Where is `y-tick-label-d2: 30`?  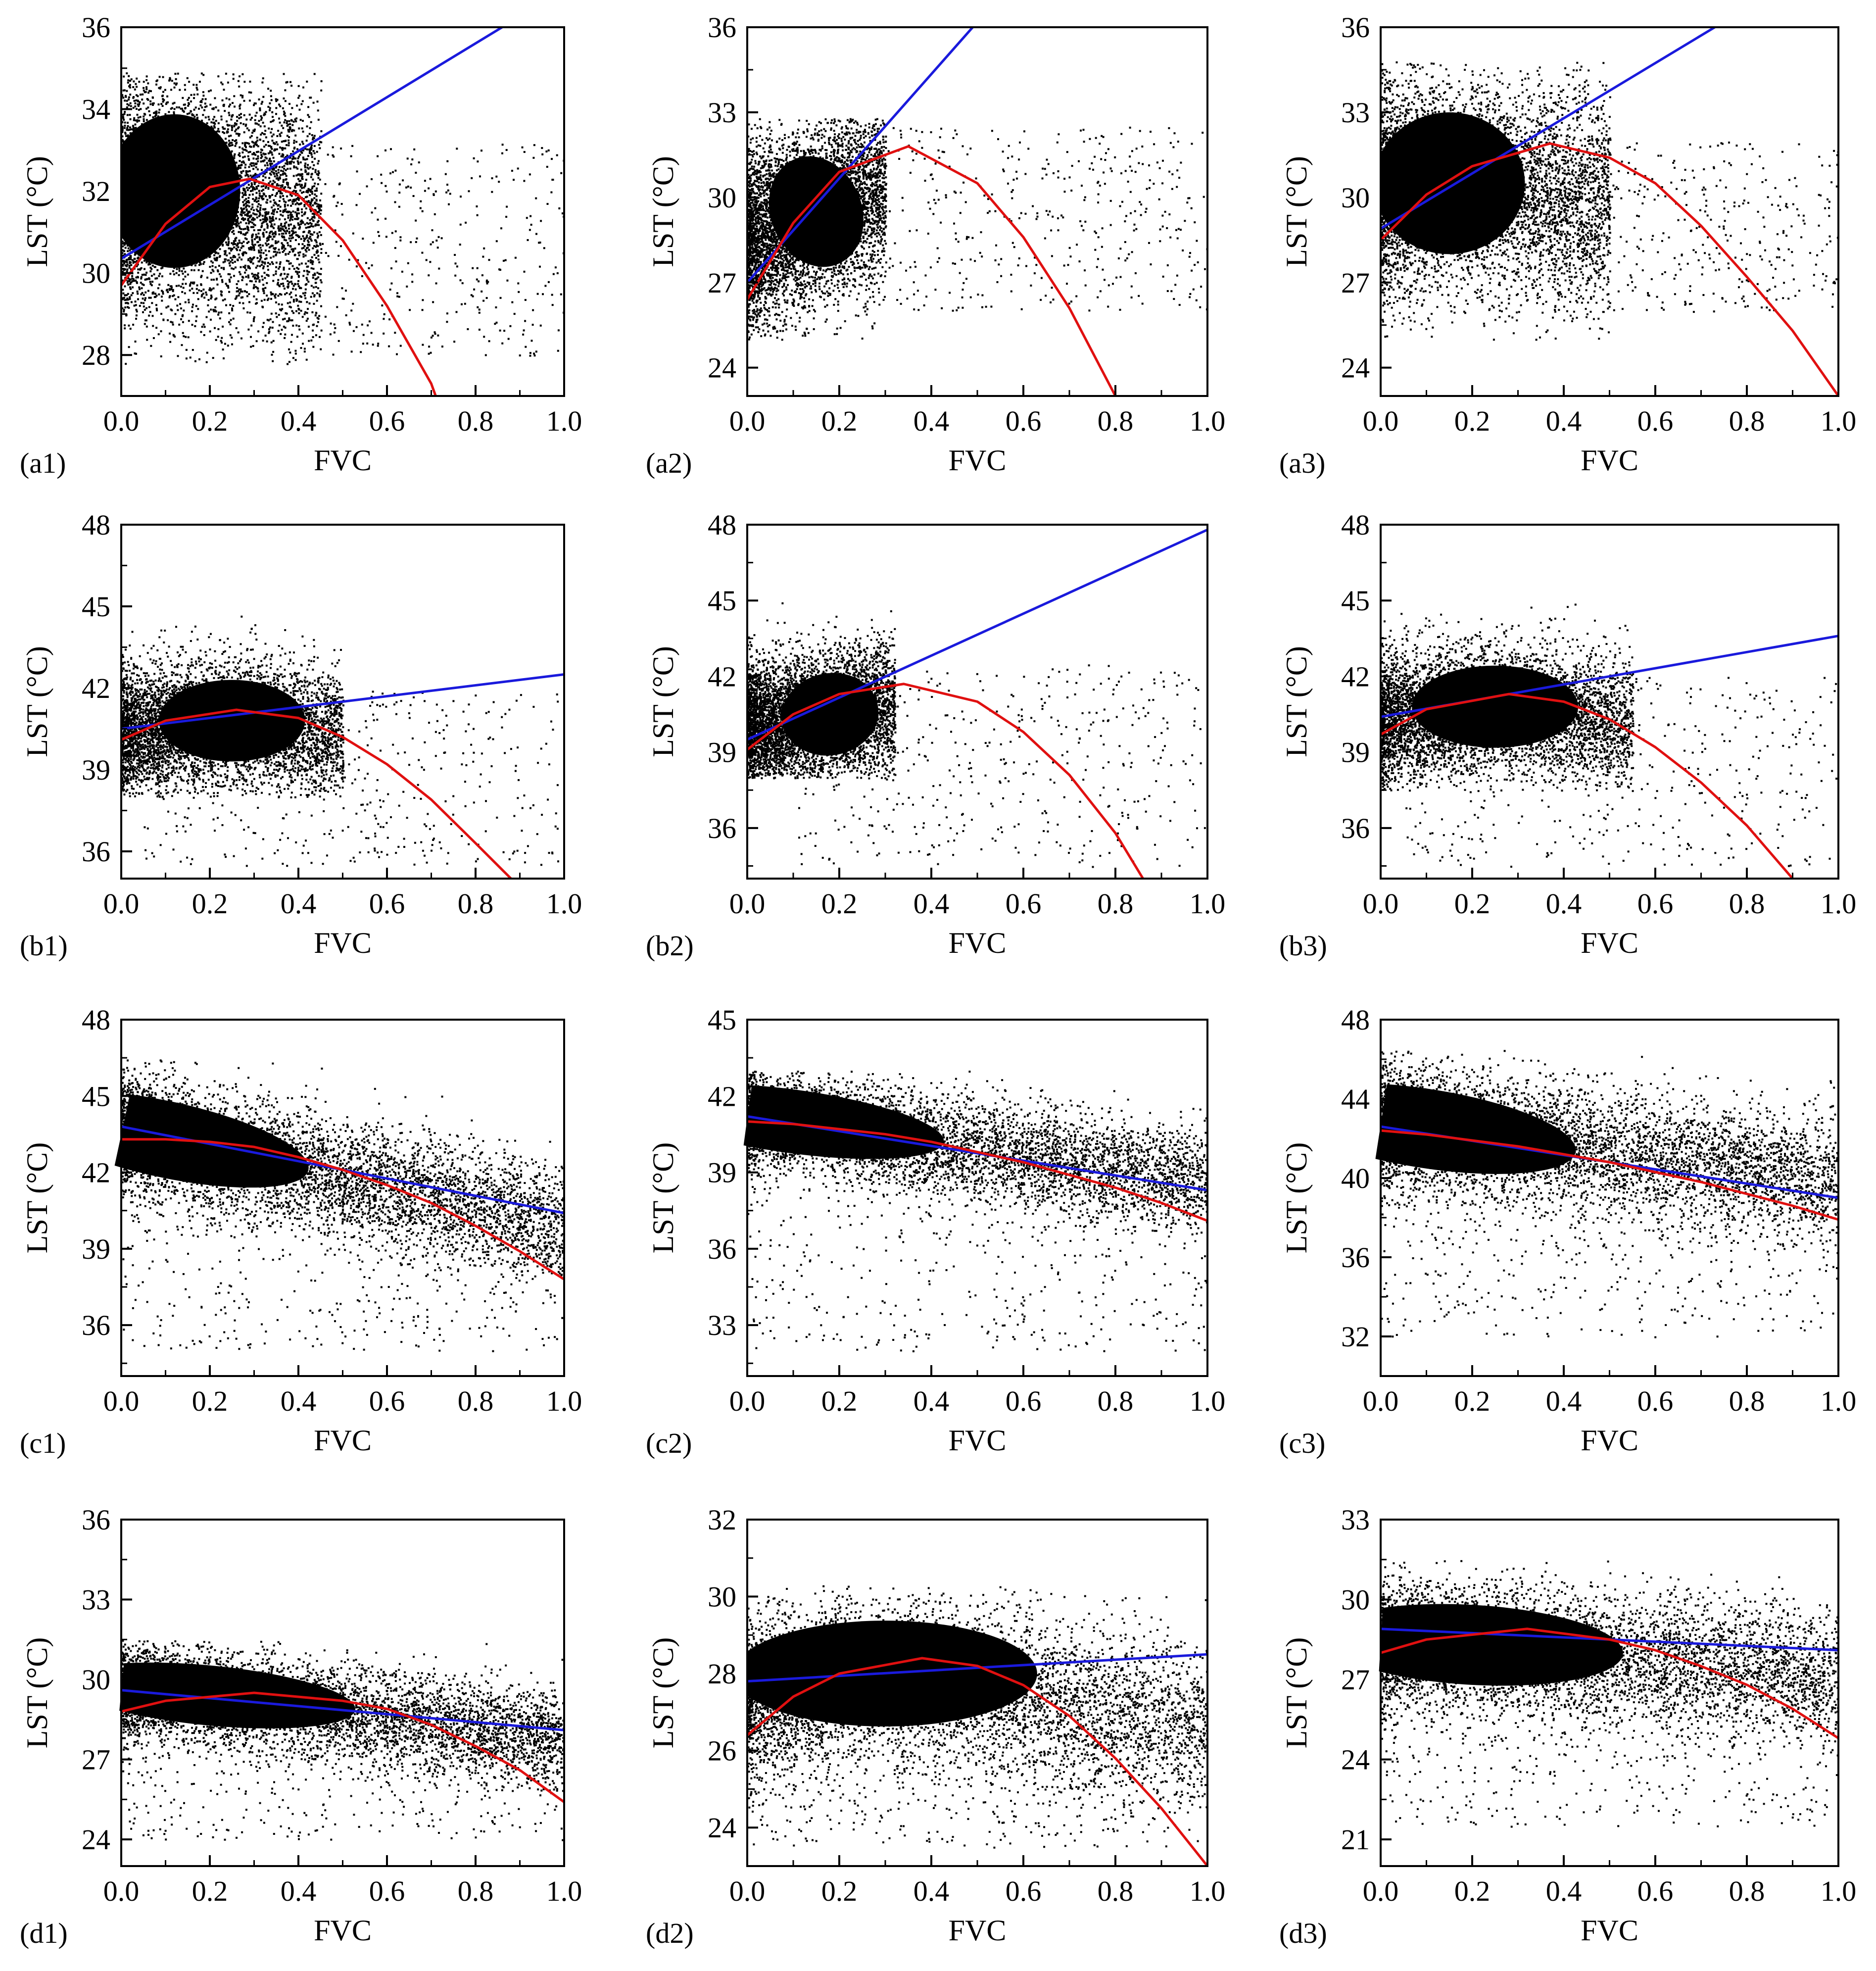 y-tick-label-d2: 30 is located at coordinates (722, 1597).